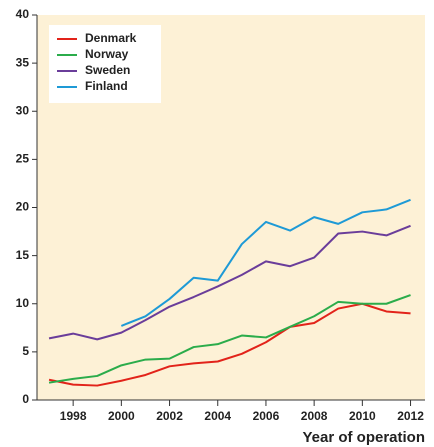  Describe the element at coordinates (314, 416) in the screenshot. I see `x-tick-label: 2008` at that location.